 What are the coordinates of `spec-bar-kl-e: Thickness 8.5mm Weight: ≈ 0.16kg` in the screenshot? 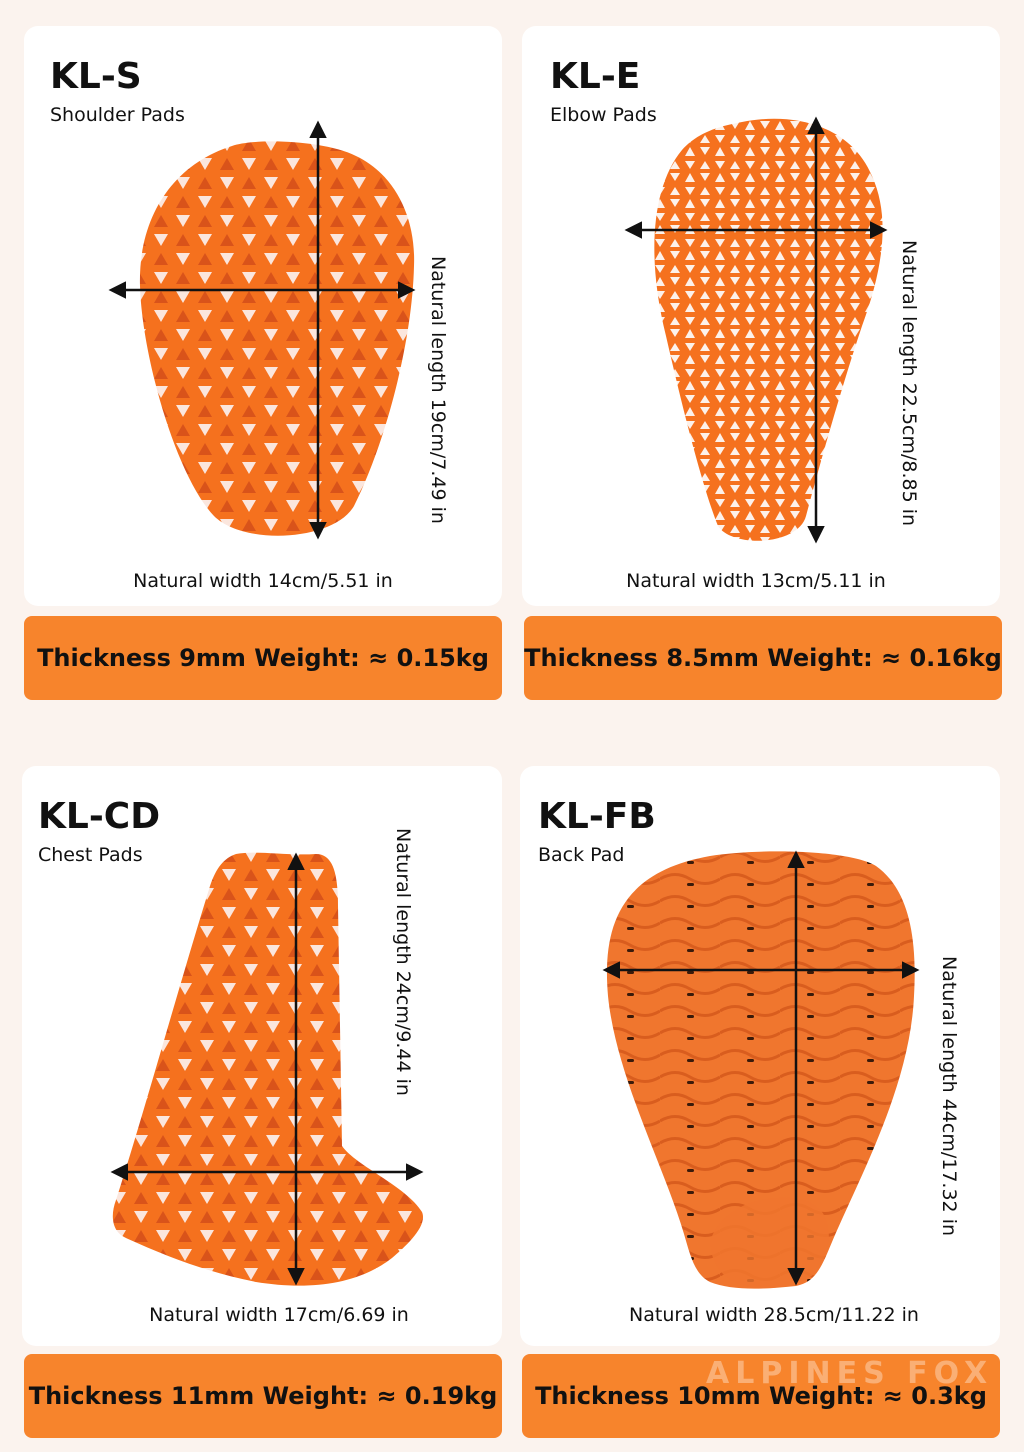 It's located at (763, 658).